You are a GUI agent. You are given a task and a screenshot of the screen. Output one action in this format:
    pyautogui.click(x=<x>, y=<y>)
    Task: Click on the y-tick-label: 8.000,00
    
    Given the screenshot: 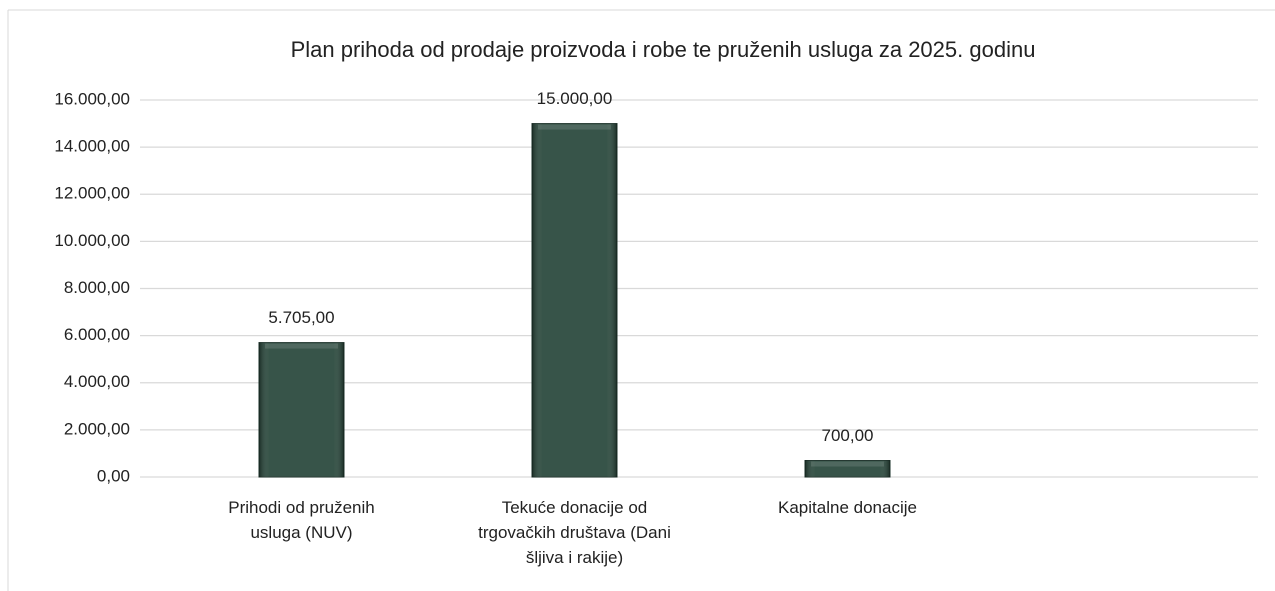 What is the action you would take?
    pyautogui.click(x=97, y=287)
    